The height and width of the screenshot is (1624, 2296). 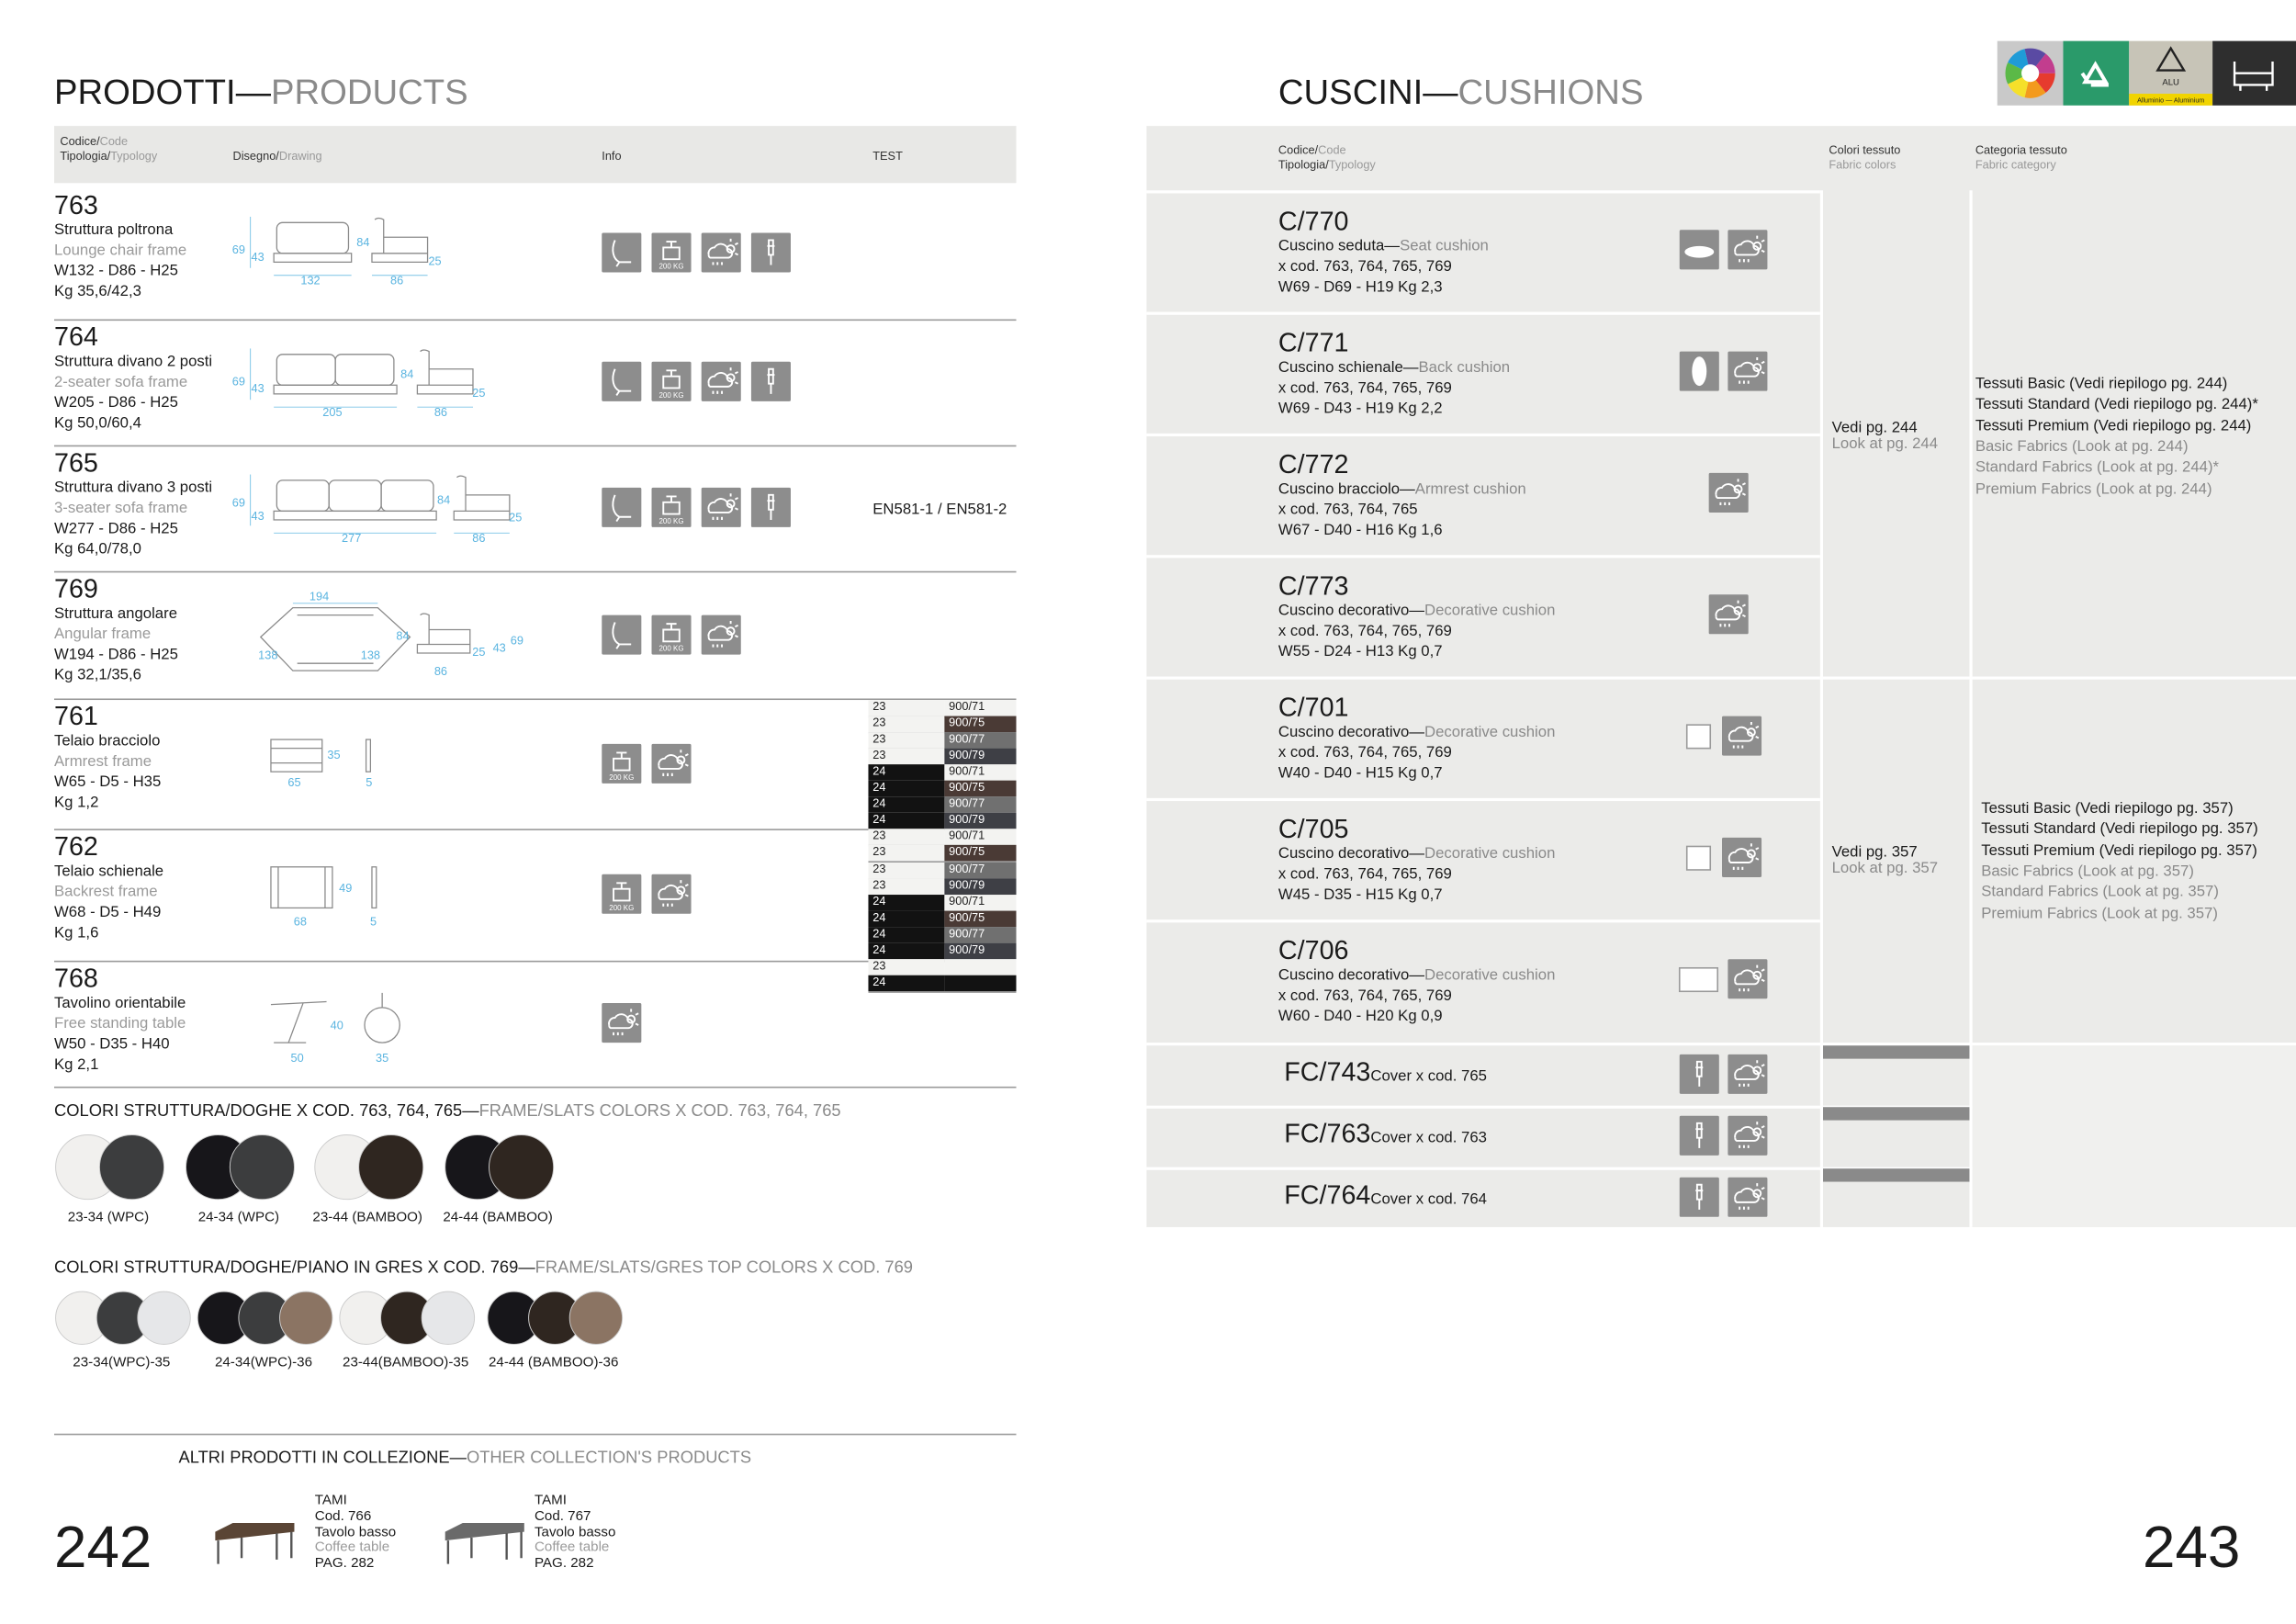 I want to click on product-code: 765, so click(x=75, y=462).